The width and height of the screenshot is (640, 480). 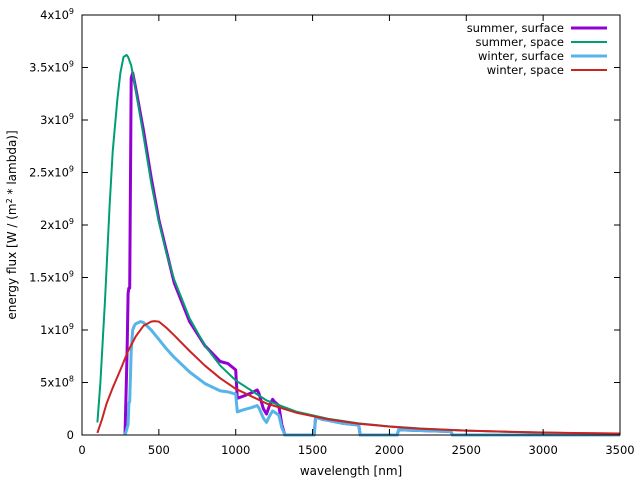 I want to click on y-tick-label: 3.5x109, so click(x=51, y=67).